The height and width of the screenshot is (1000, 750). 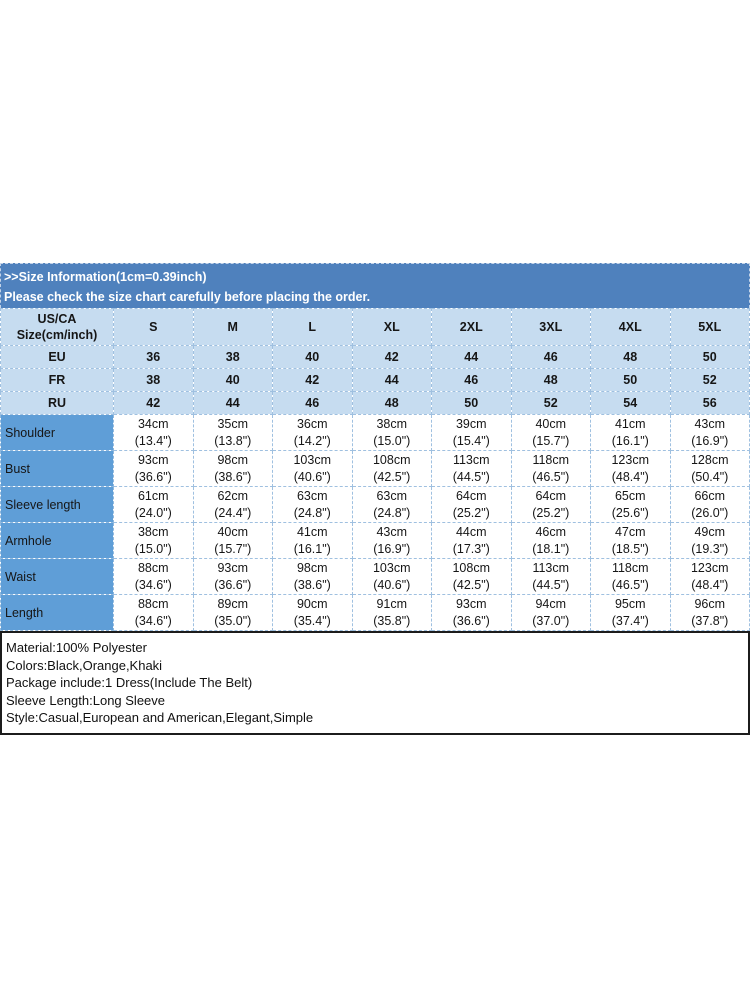 What do you see at coordinates (57, 335) in the screenshot?
I see `corner-header-line2: Size(cm/inch)` at bounding box center [57, 335].